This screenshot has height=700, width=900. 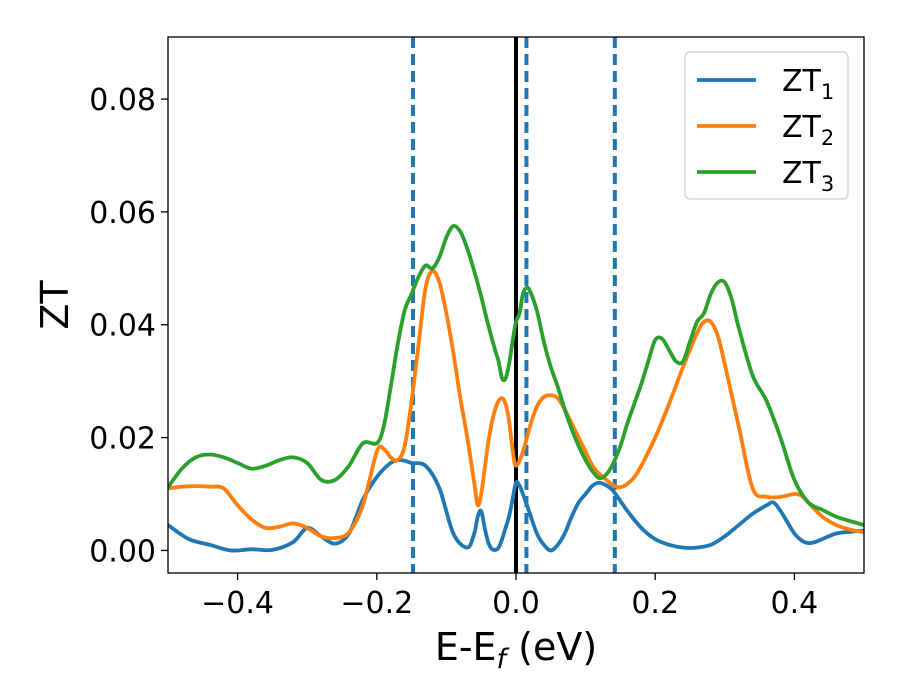 I want to click on legend: ZT1 ZT2 ZT3, so click(x=766, y=125).